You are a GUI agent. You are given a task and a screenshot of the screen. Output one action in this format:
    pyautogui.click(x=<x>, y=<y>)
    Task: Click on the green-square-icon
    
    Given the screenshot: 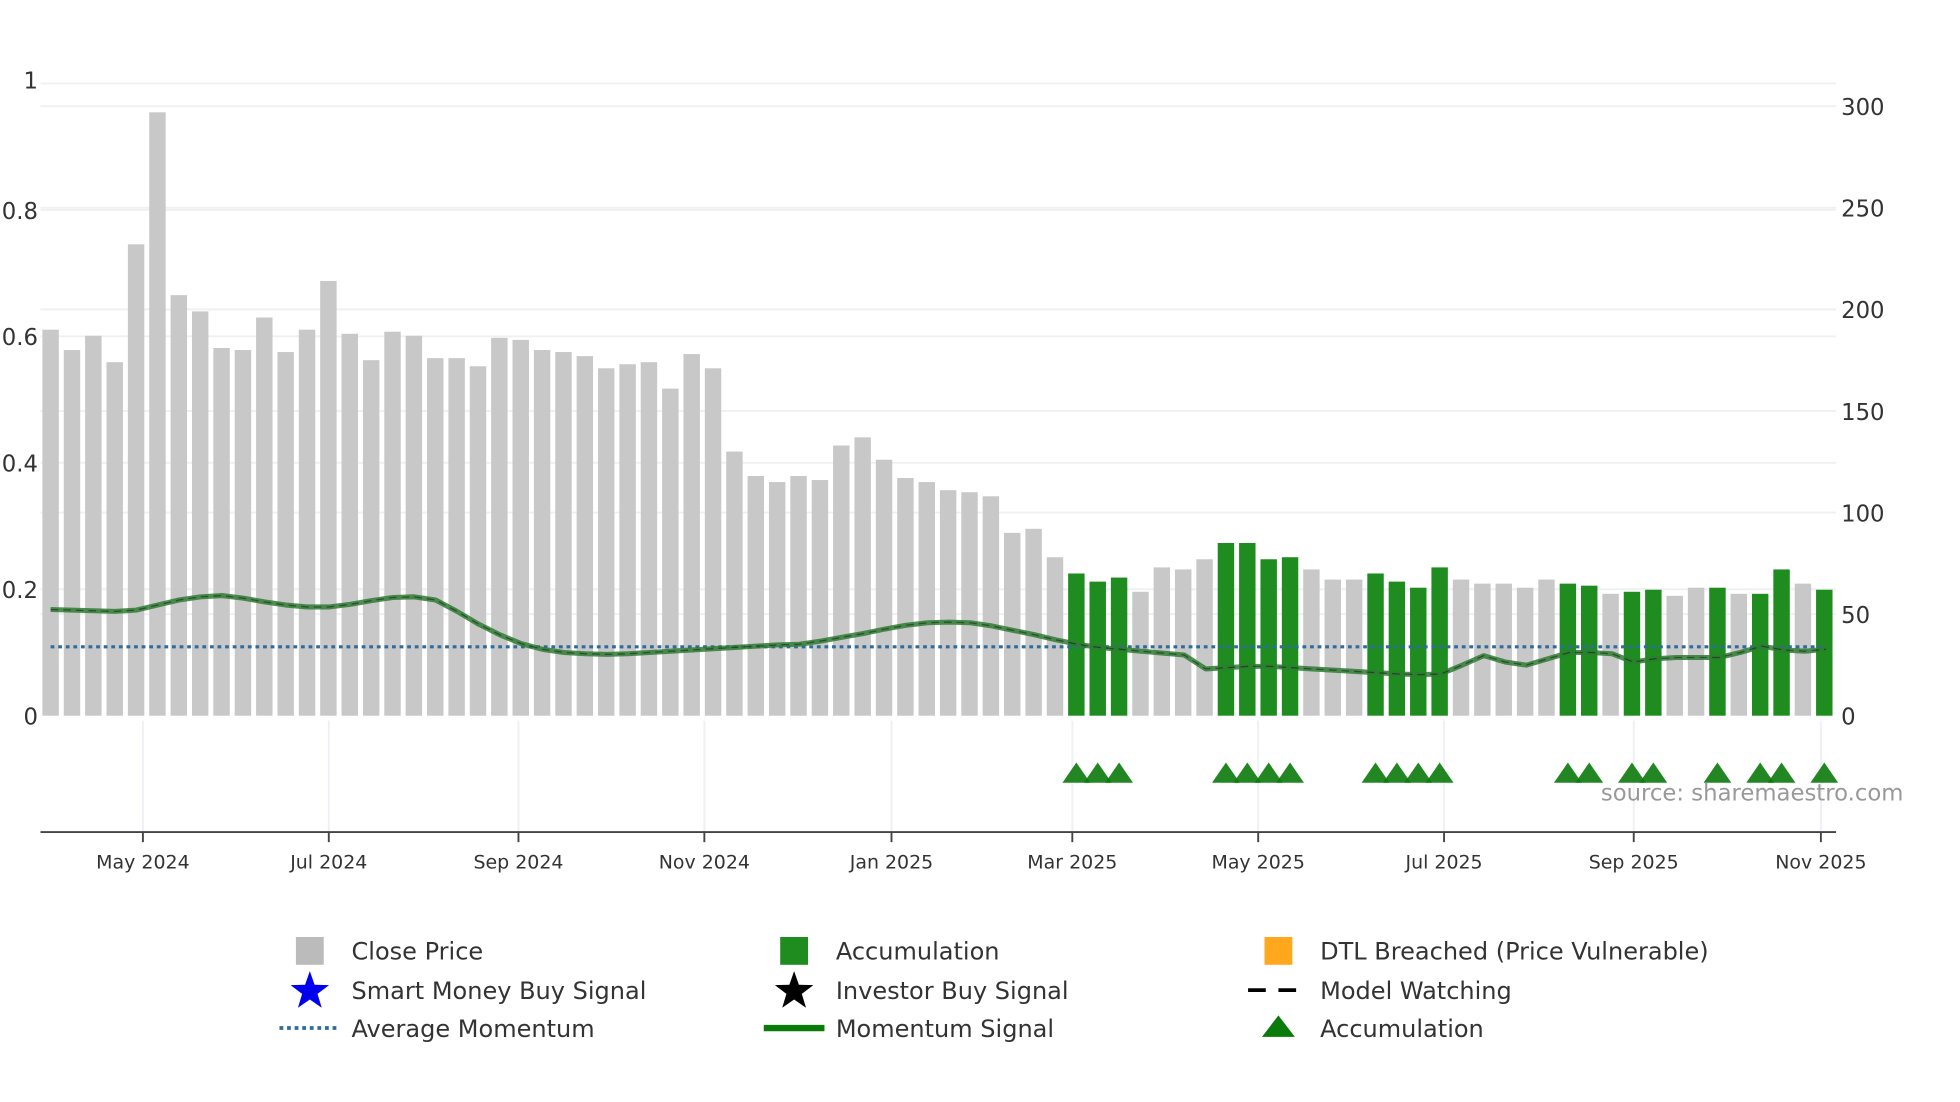 What is the action you would take?
    pyautogui.click(x=794, y=950)
    